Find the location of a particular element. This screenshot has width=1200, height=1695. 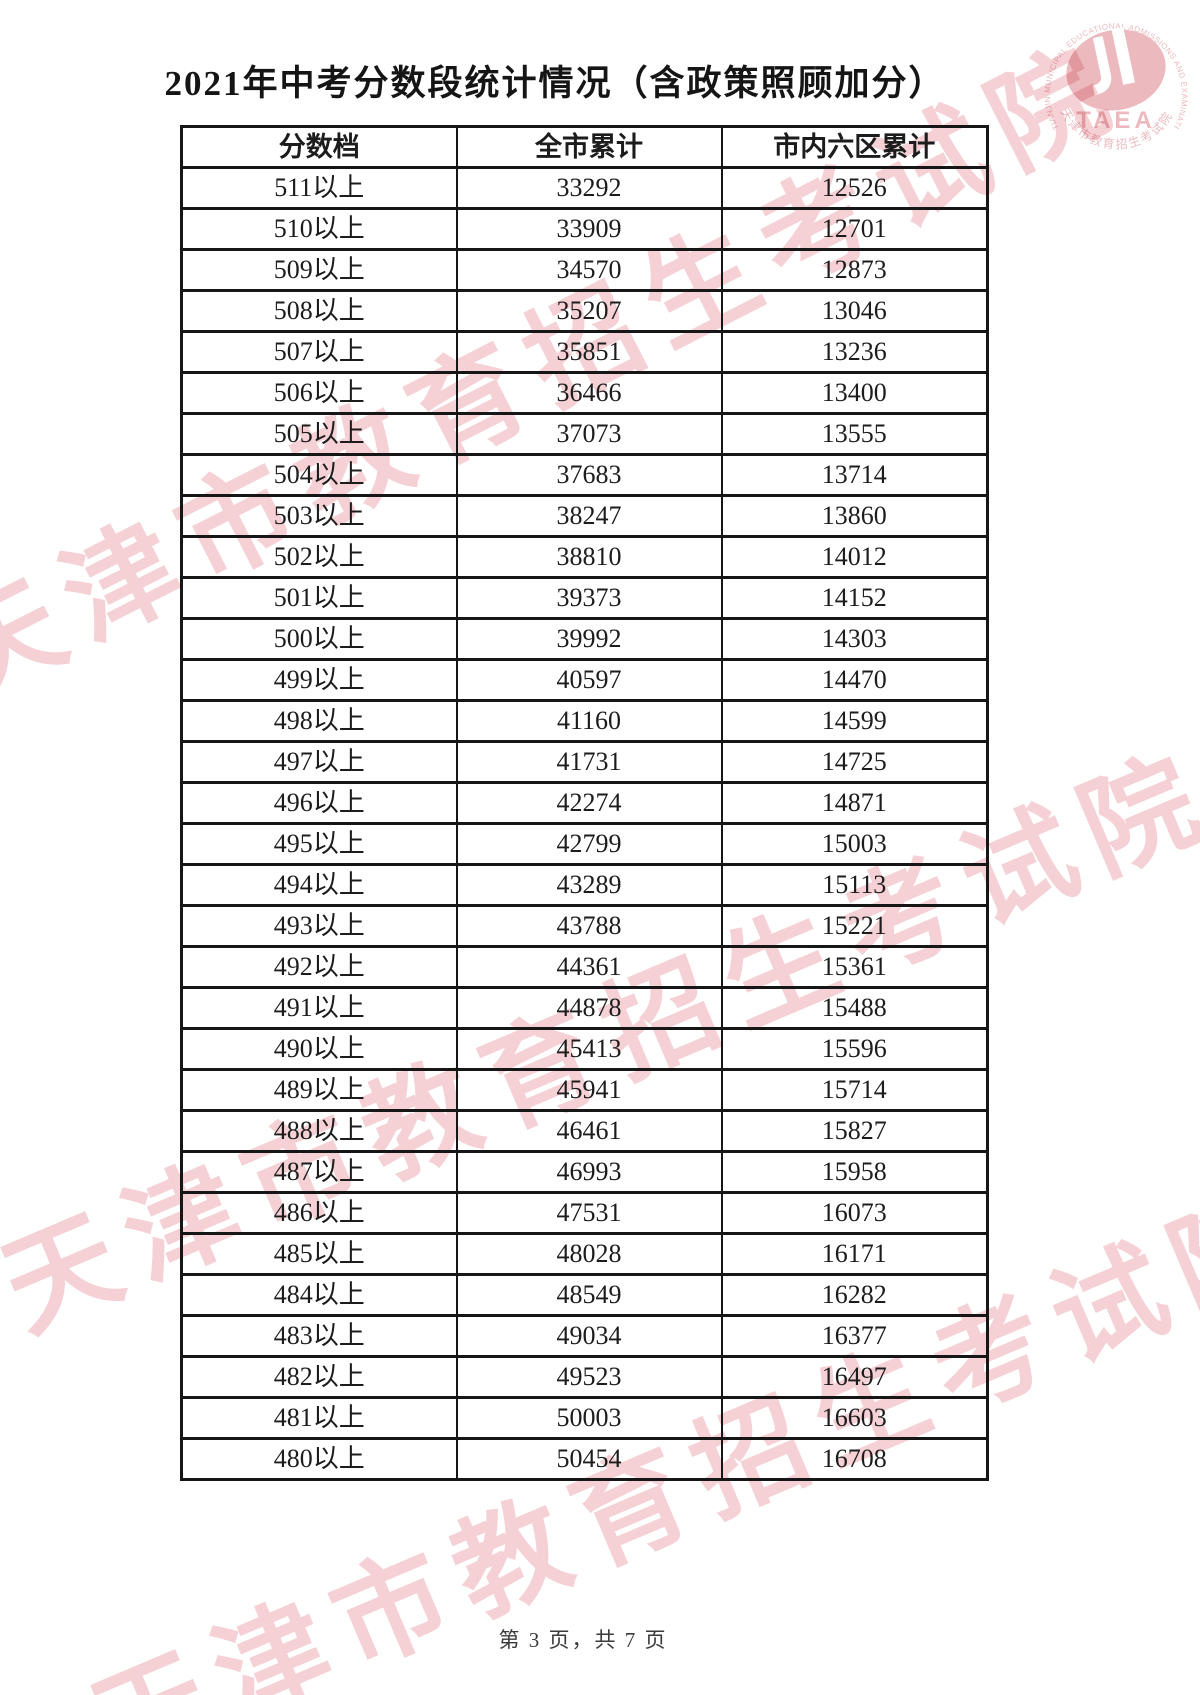

page-footer: 第 3 页，共 7 页 is located at coordinates (583, 1640).